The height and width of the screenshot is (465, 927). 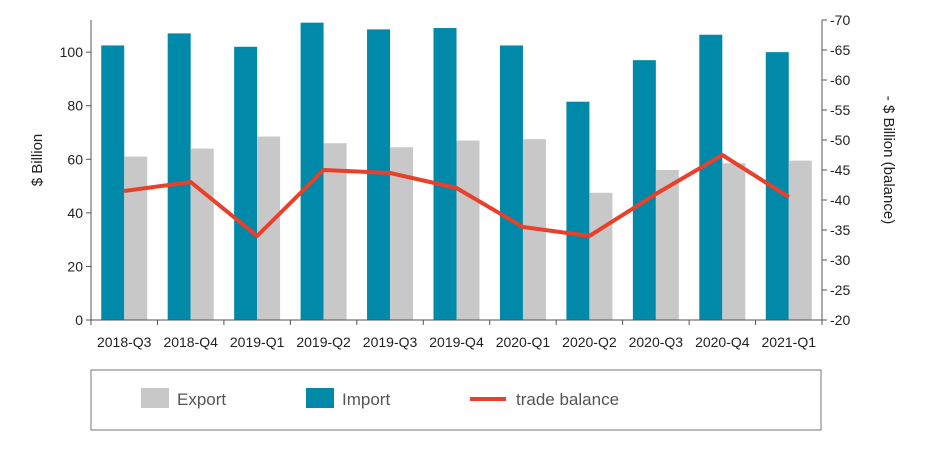 What do you see at coordinates (179, 177) in the screenshot?
I see `bar-import-2018-Q4` at bounding box center [179, 177].